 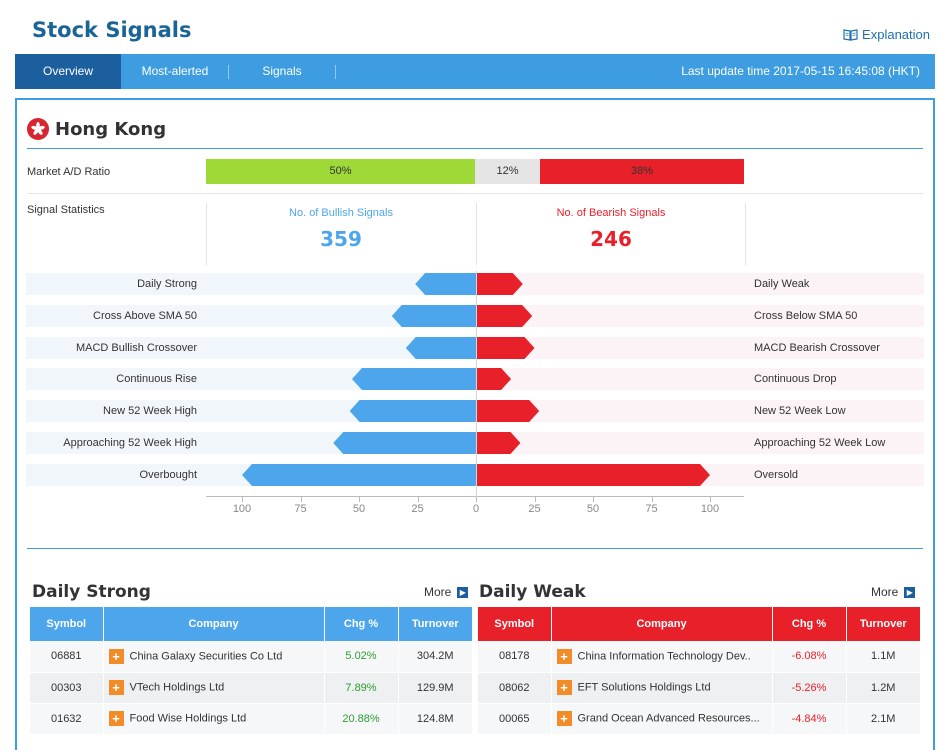 What do you see at coordinates (800, 411) in the screenshot?
I see `bearish-signal-label: New 52 Week Low` at bounding box center [800, 411].